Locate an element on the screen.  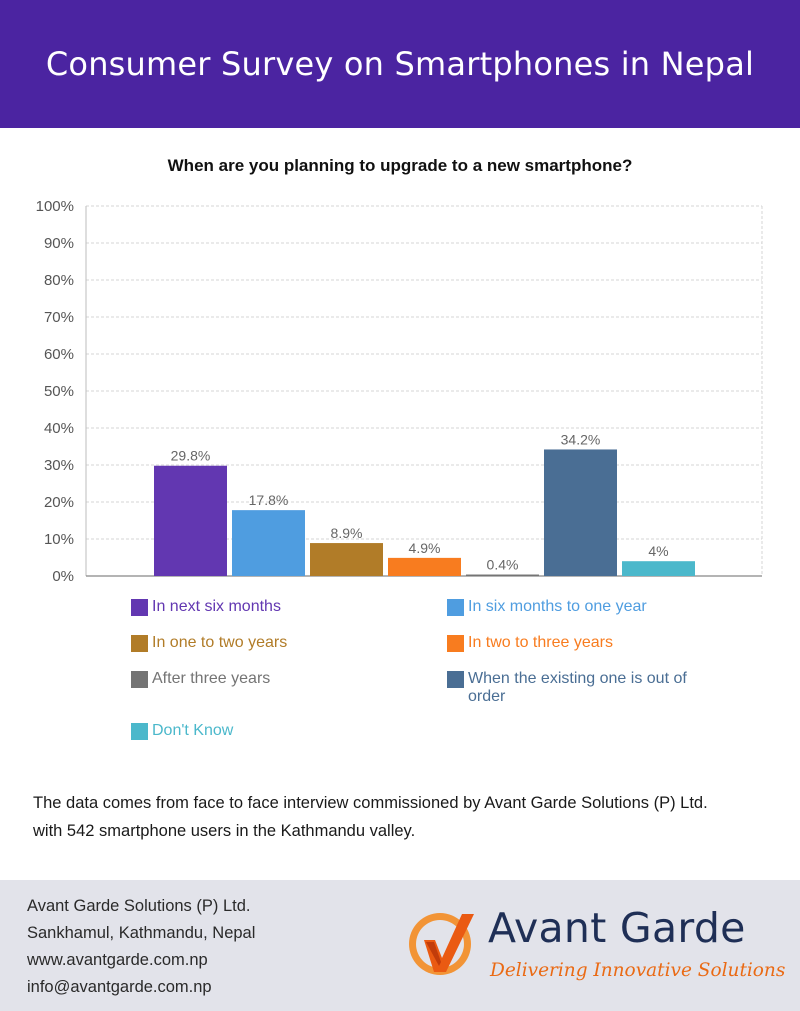
bar-data-label: 4% is located at coordinates (658, 551).